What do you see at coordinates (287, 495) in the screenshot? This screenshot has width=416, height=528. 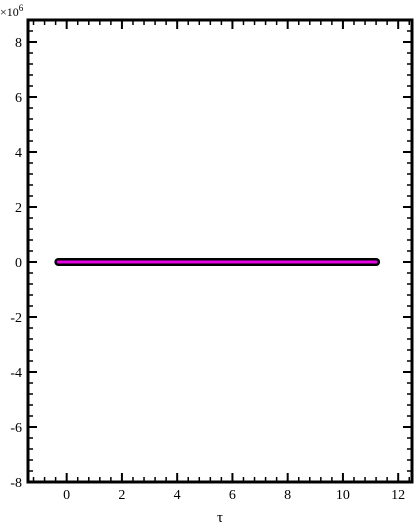 I see `x-tick-label: 8` at bounding box center [287, 495].